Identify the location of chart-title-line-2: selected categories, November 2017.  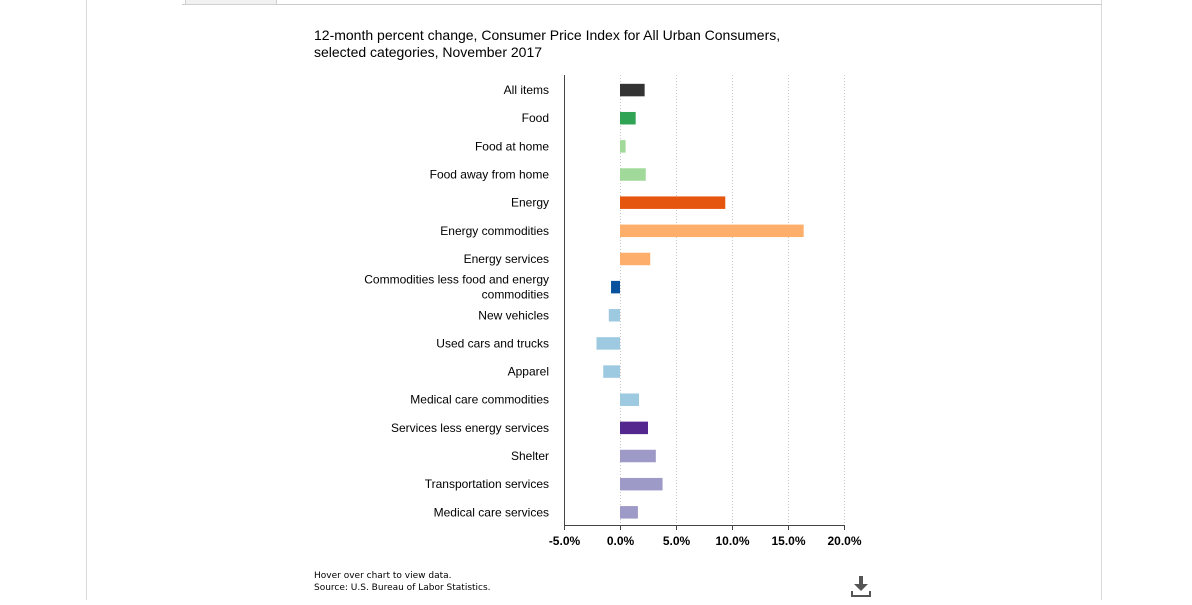
(428, 52).